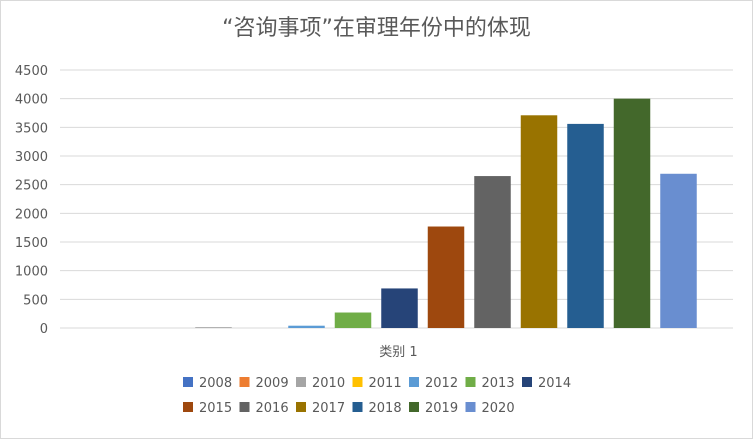  I want to click on y-tick-label: 1000, so click(31, 272).